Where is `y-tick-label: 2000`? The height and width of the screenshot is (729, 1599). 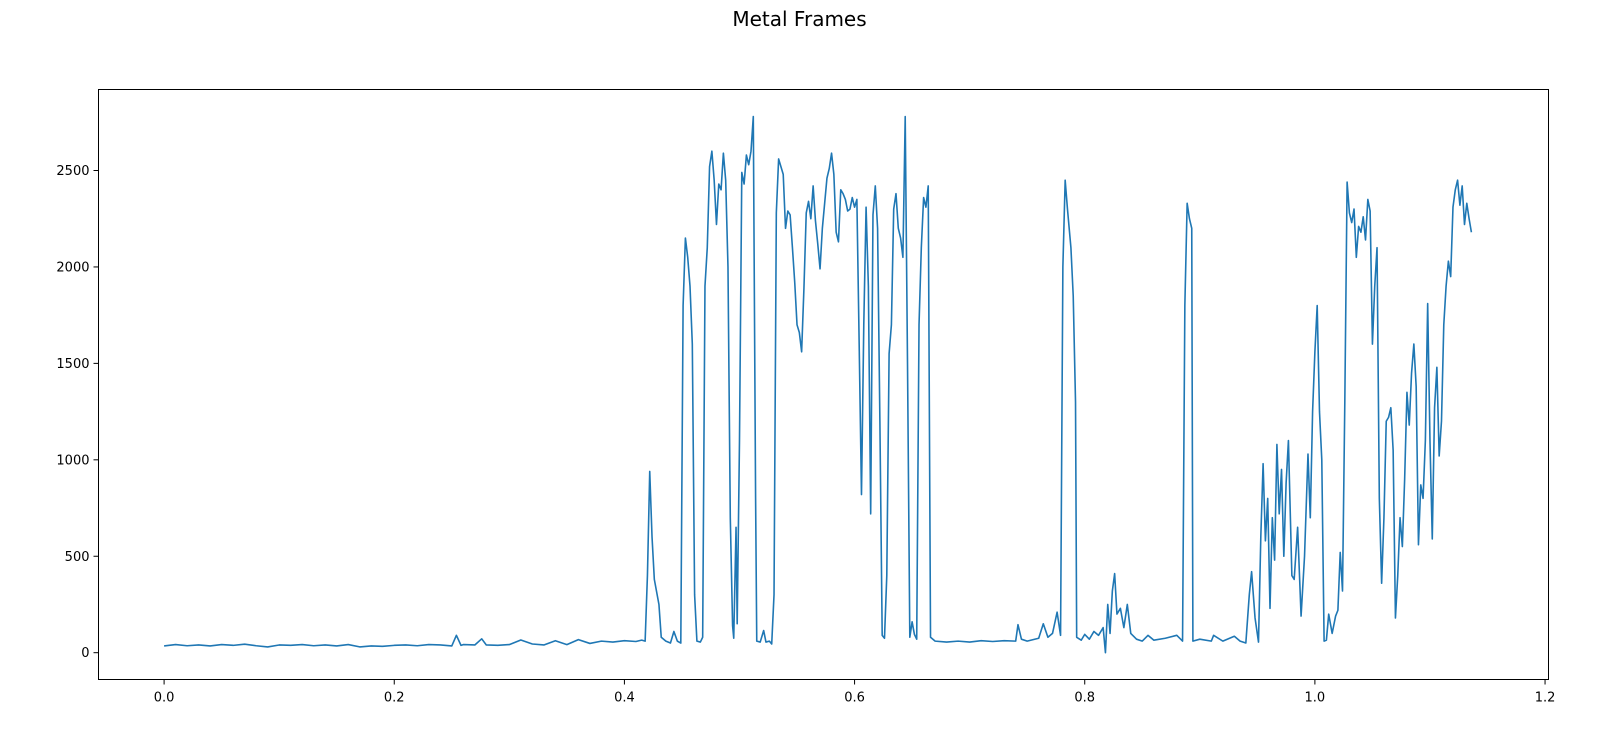
y-tick-label: 2000 is located at coordinates (72, 267).